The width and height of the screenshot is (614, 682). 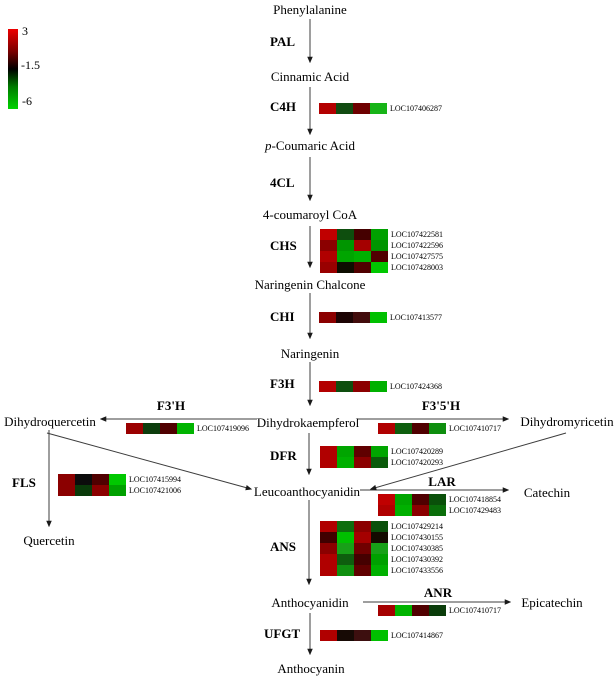 What do you see at coordinates (283, 245) in the screenshot?
I see `enzyme-chs: CHS` at bounding box center [283, 245].